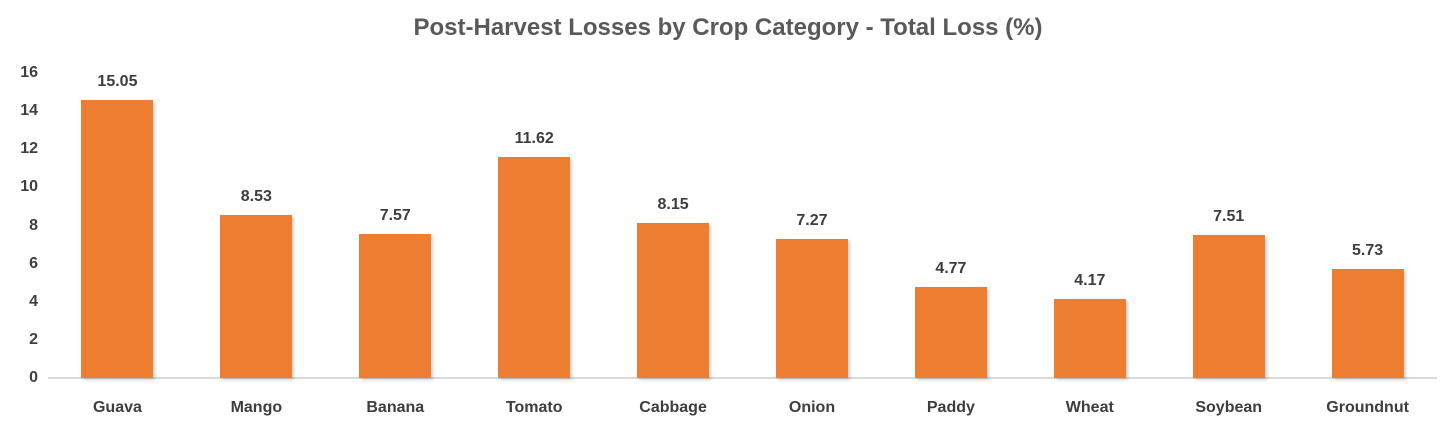 The height and width of the screenshot is (429, 1456). What do you see at coordinates (1090, 280) in the screenshot?
I see `bar-value-label: 4.17` at bounding box center [1090, 280].